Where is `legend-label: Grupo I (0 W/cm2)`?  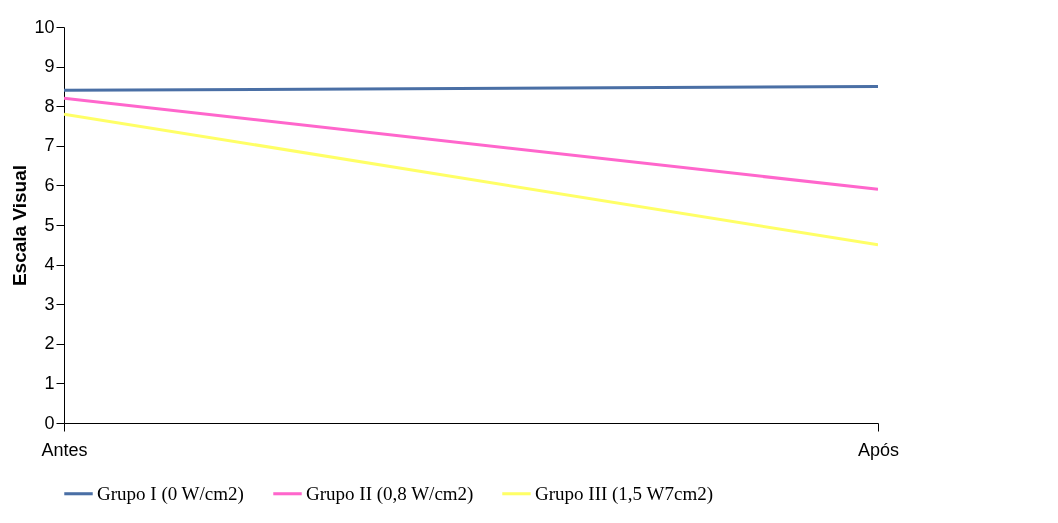
legend-label: Grupo I (0 W/cm2) is located at coordinates (170, 493).